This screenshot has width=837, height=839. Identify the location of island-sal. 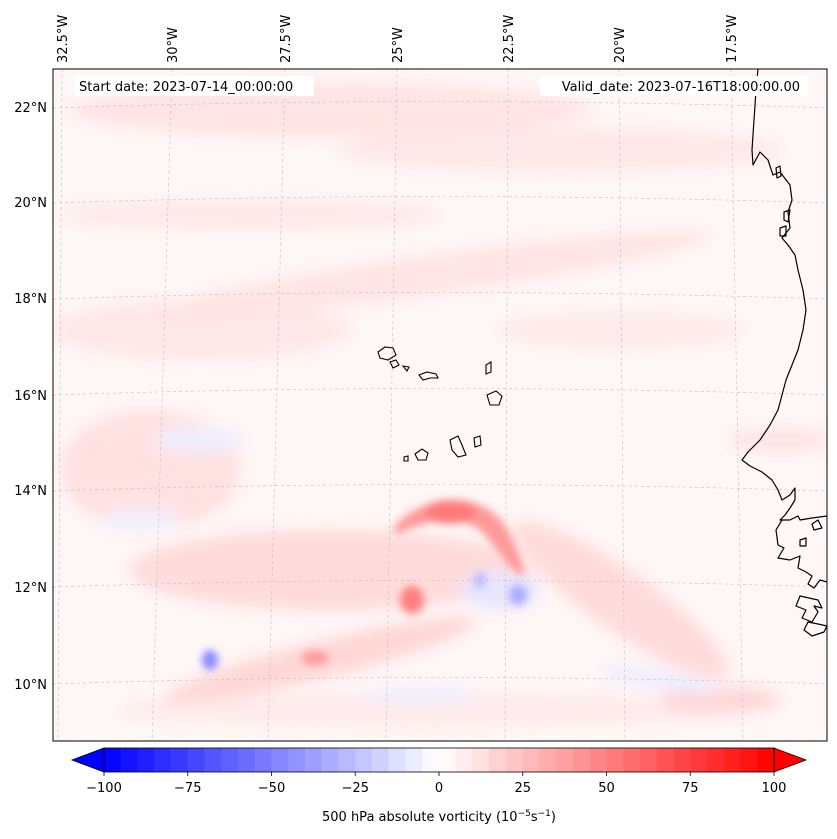
(488, 368).